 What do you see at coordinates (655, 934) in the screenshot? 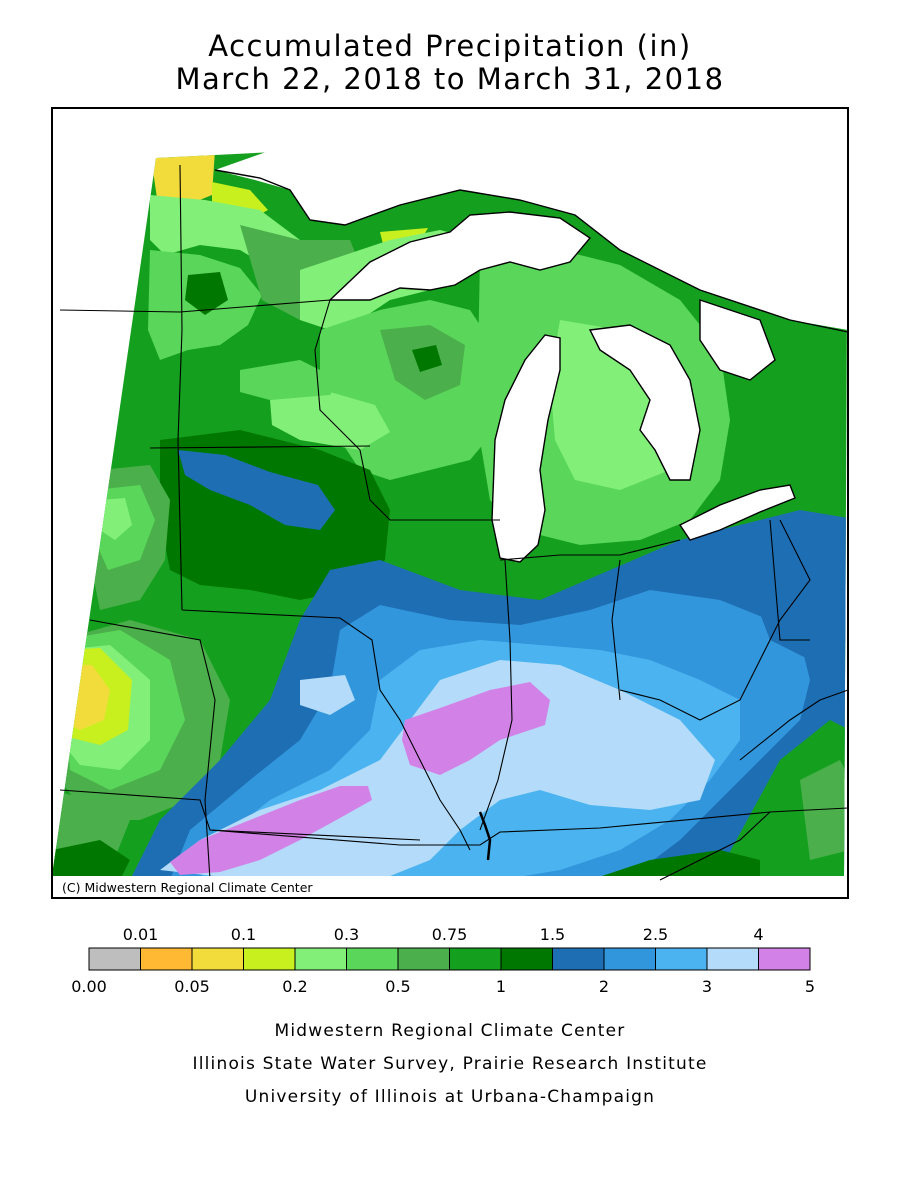
I see `legend-top-label: 2.5` at bounding box center [655, 934].